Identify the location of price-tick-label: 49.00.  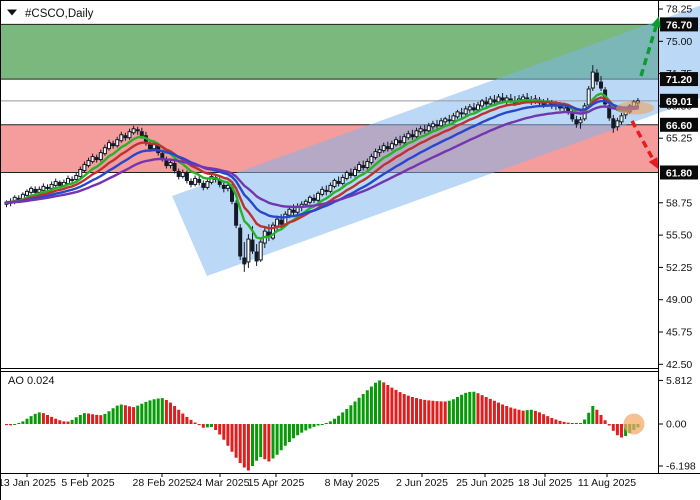
(679, 300).